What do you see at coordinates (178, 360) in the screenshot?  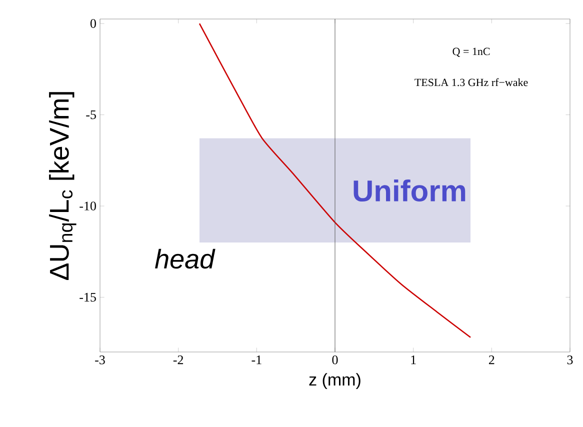 I see `x-tick-label: -2` at bounding box center [178, 360].